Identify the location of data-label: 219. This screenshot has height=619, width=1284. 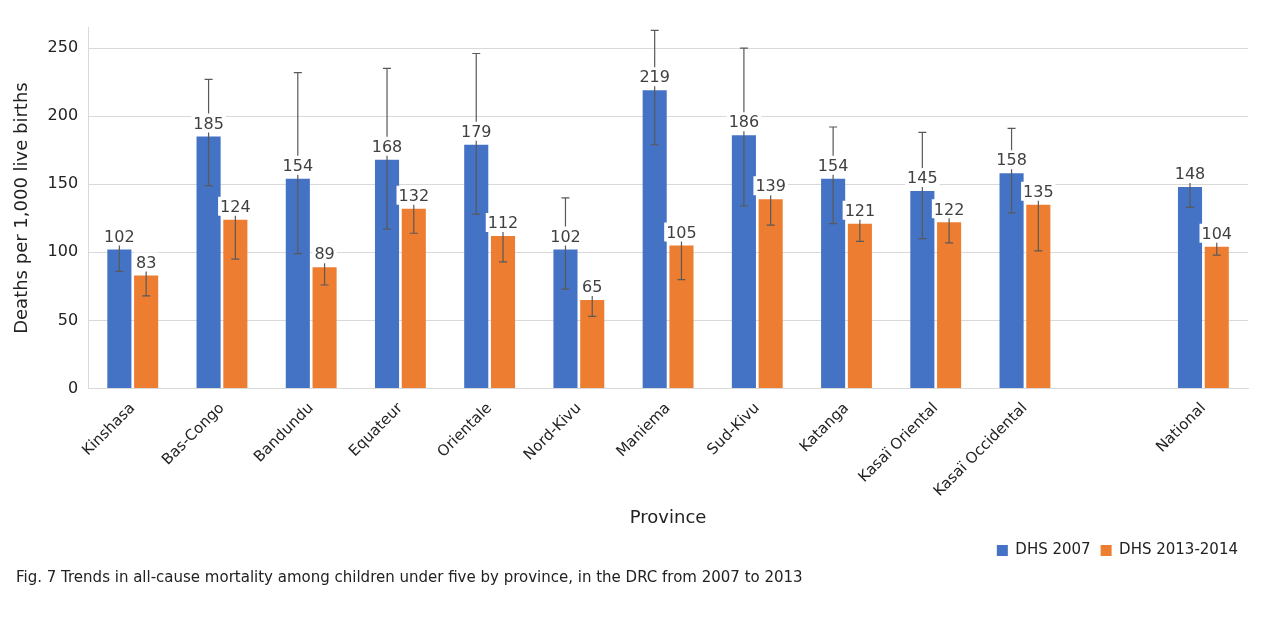
(654, 77).